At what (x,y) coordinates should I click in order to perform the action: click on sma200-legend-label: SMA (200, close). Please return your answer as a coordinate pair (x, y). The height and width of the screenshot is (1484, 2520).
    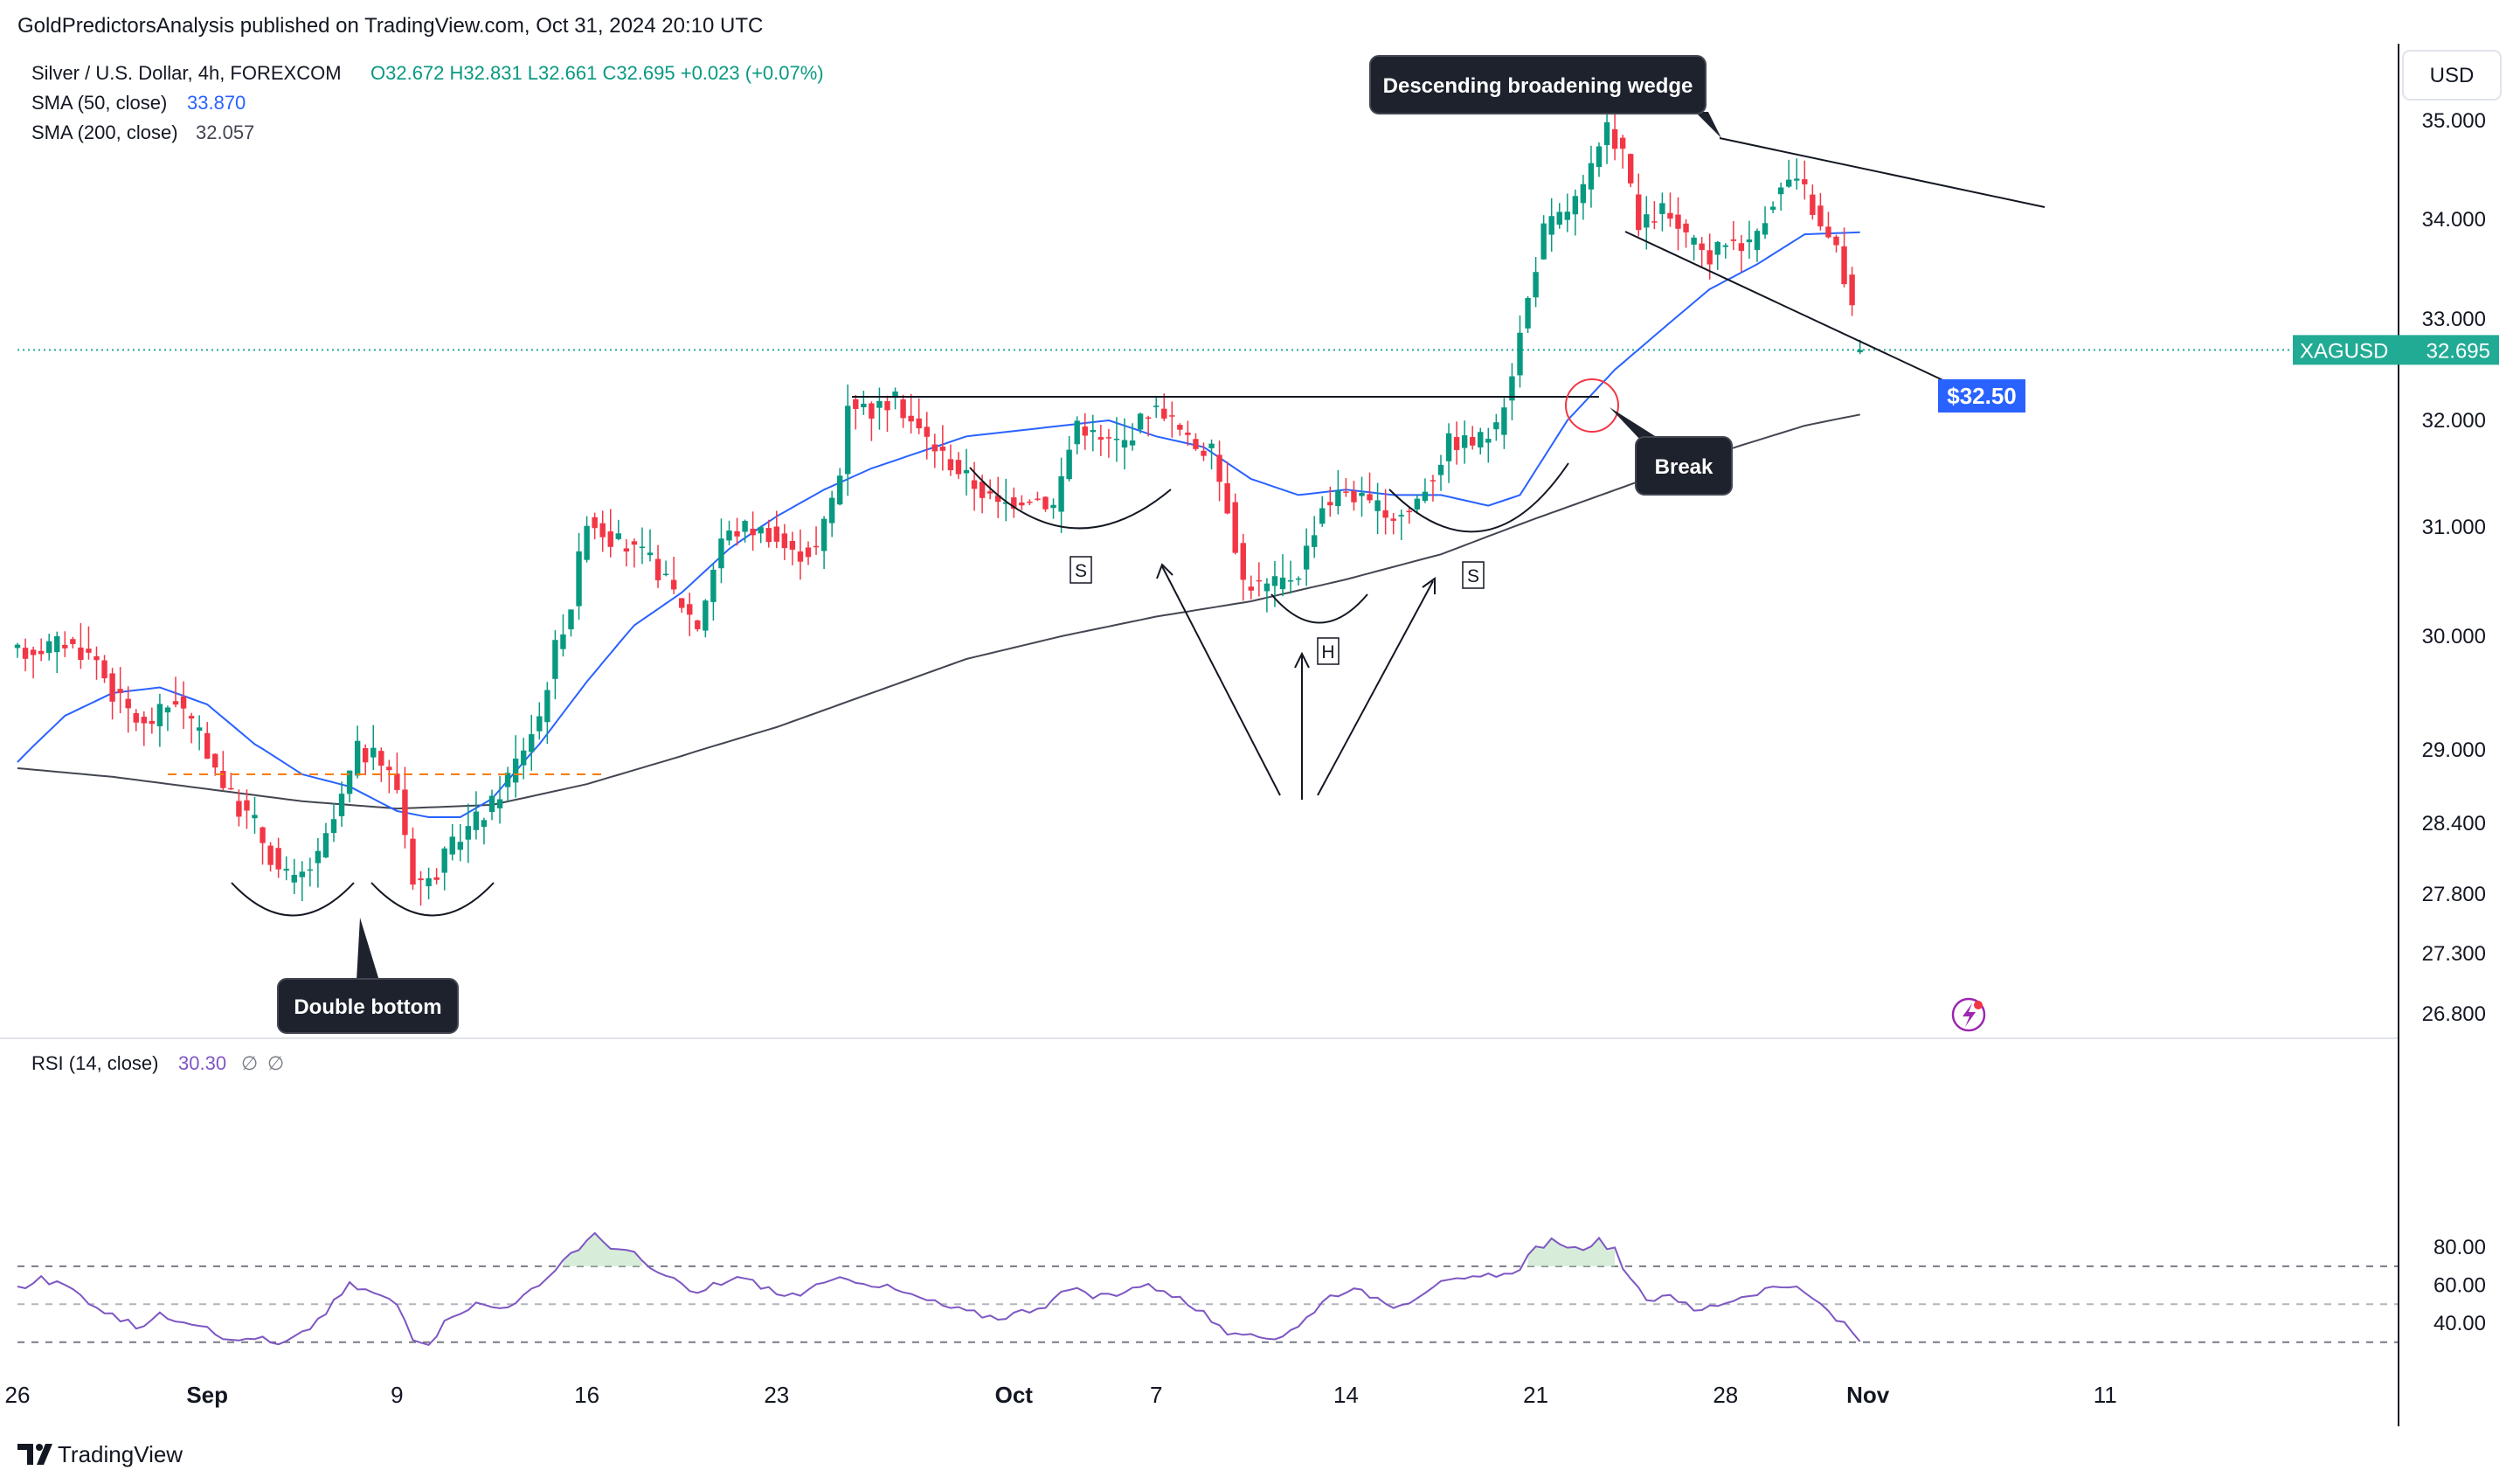
    Looking at the image, I should click on (104, 132).